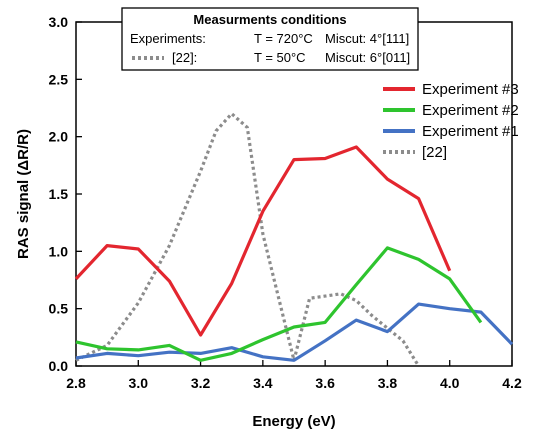 This screenshot has height=445, width=550. Describe the element at coordinates (269, 19) in the screenshot. I see `conditions-title: Measurments conditions` at that location.